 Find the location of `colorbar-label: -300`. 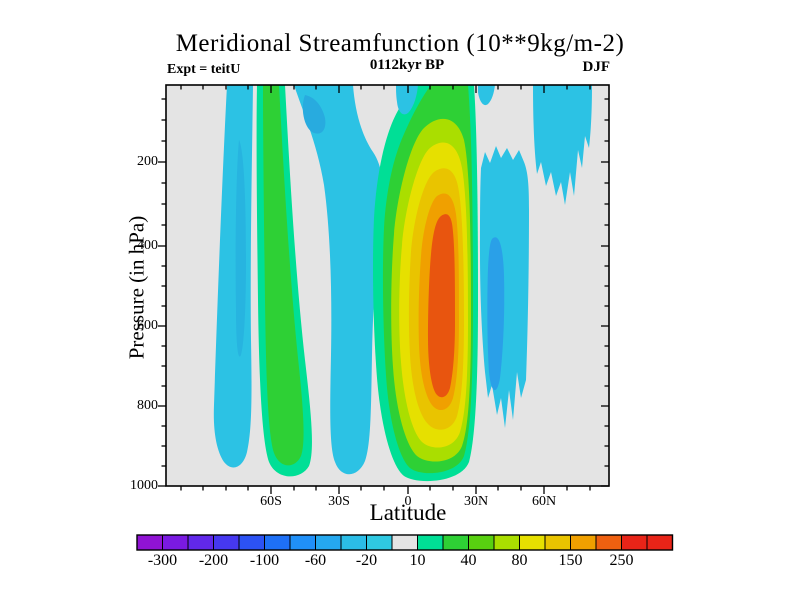

colorbar-label: -300 is located at coordinates (162, 560).